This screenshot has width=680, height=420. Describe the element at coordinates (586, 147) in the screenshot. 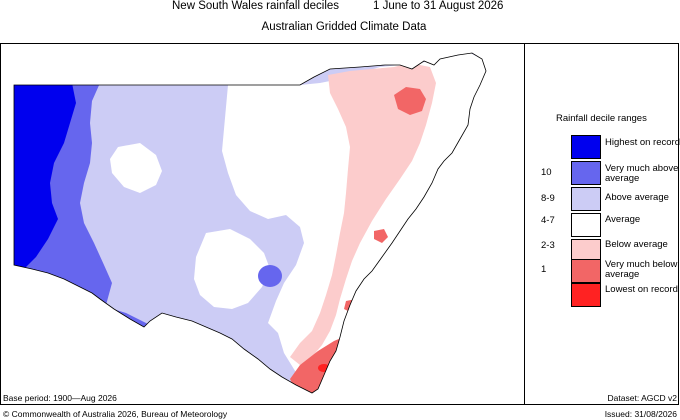

I see `legend-swatch-highest` at that location.